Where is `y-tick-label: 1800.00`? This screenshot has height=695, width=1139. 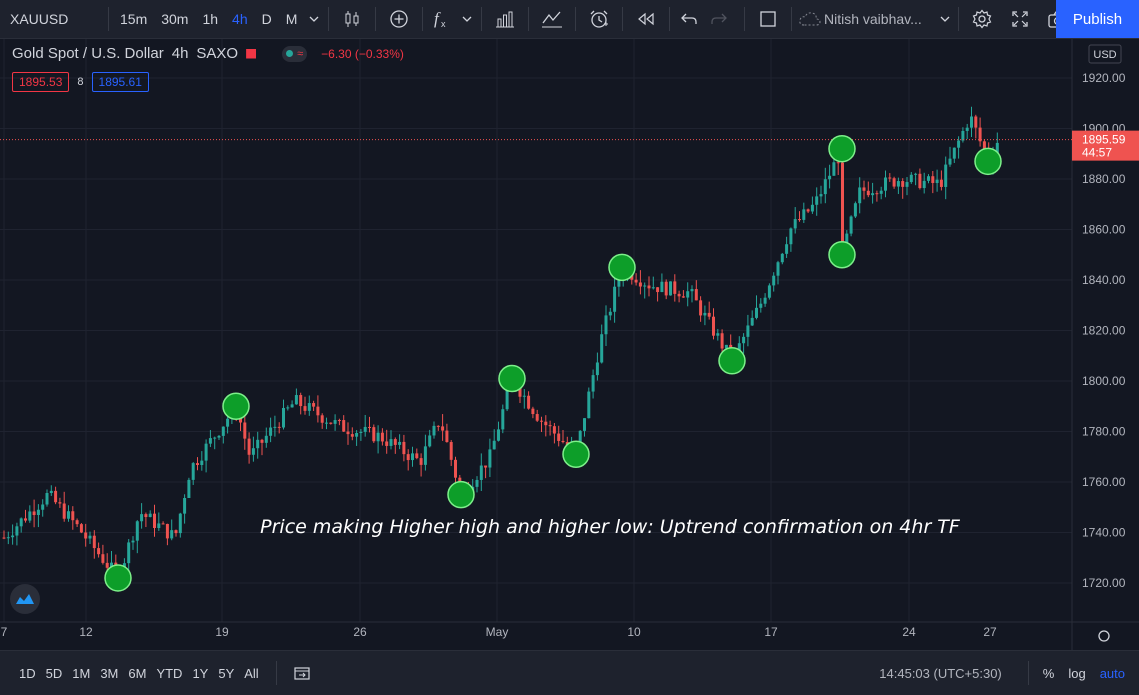 y-tick-label: 1800.00 is located at coordinates (1104, 381).